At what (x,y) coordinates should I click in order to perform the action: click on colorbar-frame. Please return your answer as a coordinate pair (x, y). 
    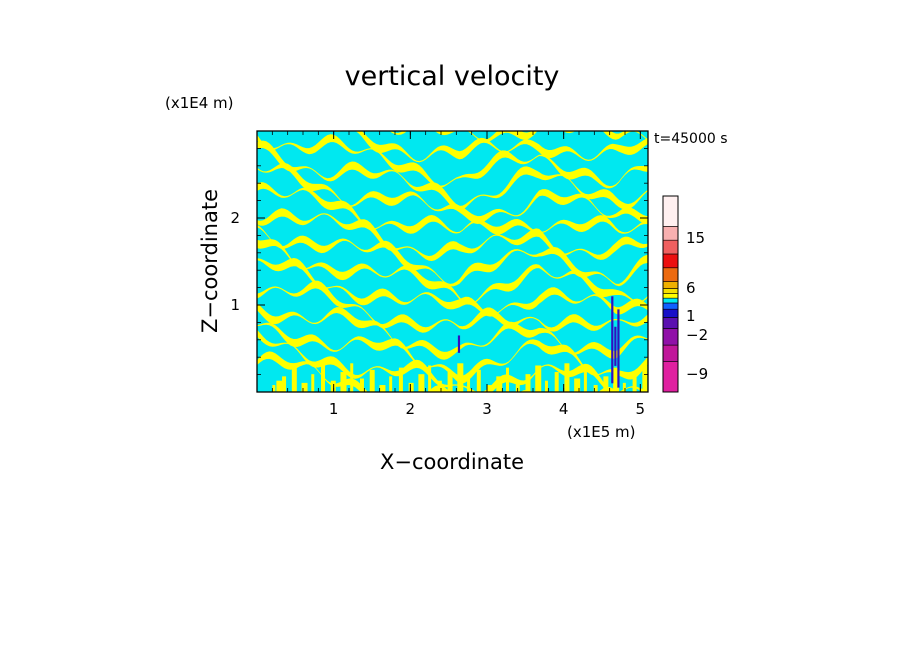
    Looking at the image, I should click on (670, 294).